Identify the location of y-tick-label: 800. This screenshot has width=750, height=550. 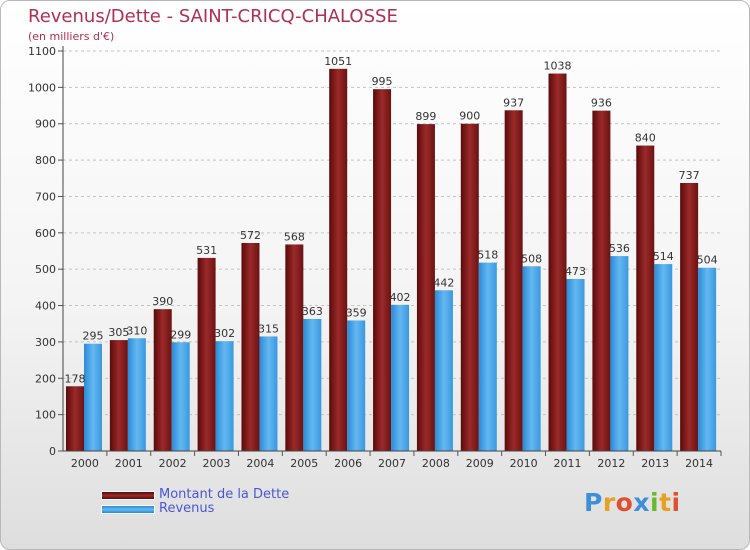
(45, 160).